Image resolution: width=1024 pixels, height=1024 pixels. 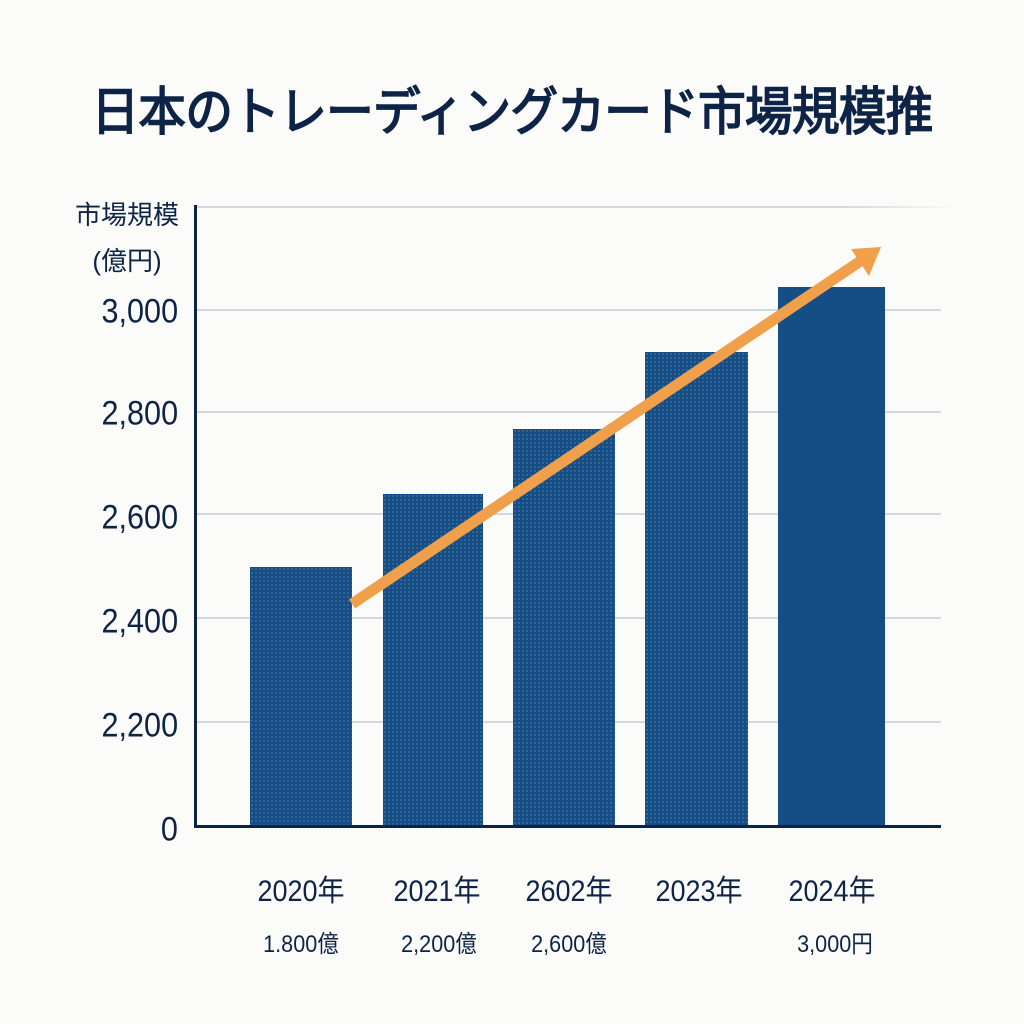 I want to click on value-label-2021: 2,200億, so click(x=439, y=944).